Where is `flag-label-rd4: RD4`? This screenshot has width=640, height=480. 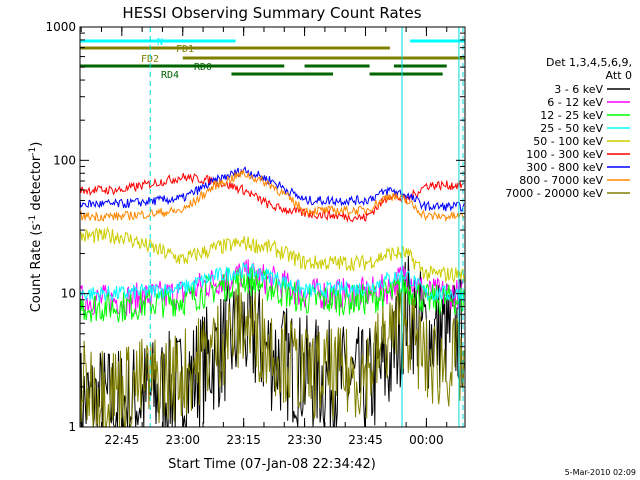
flag-label-rd4: RD4 is located at coordinates (170, 75).